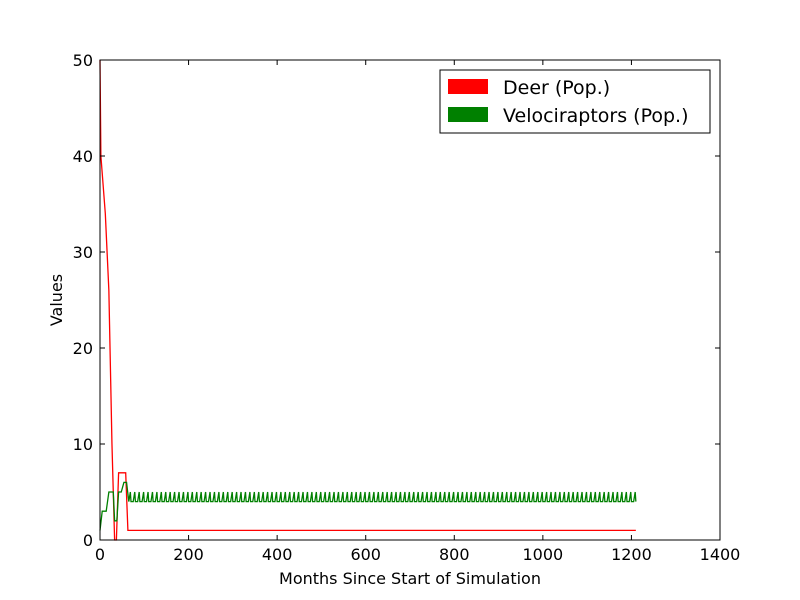 This screenshot has width=800, height=600. What do you see at coordinates (188, 554) in the screenshot?
I see `x-tick-label: 200` at bounding box center [188, 554].